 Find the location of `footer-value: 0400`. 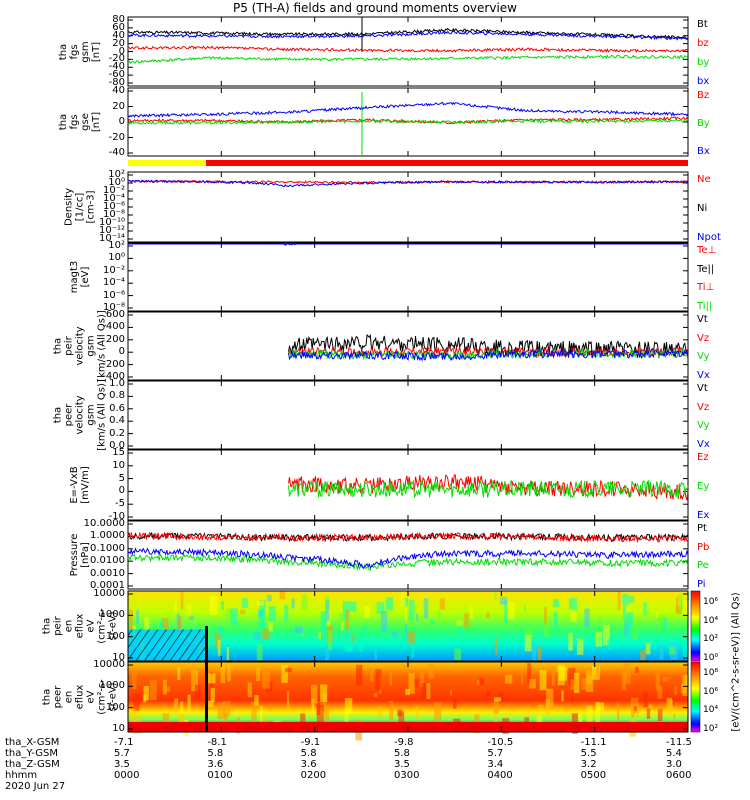

footer-value: 0400 is located at coordinates (500, 775).